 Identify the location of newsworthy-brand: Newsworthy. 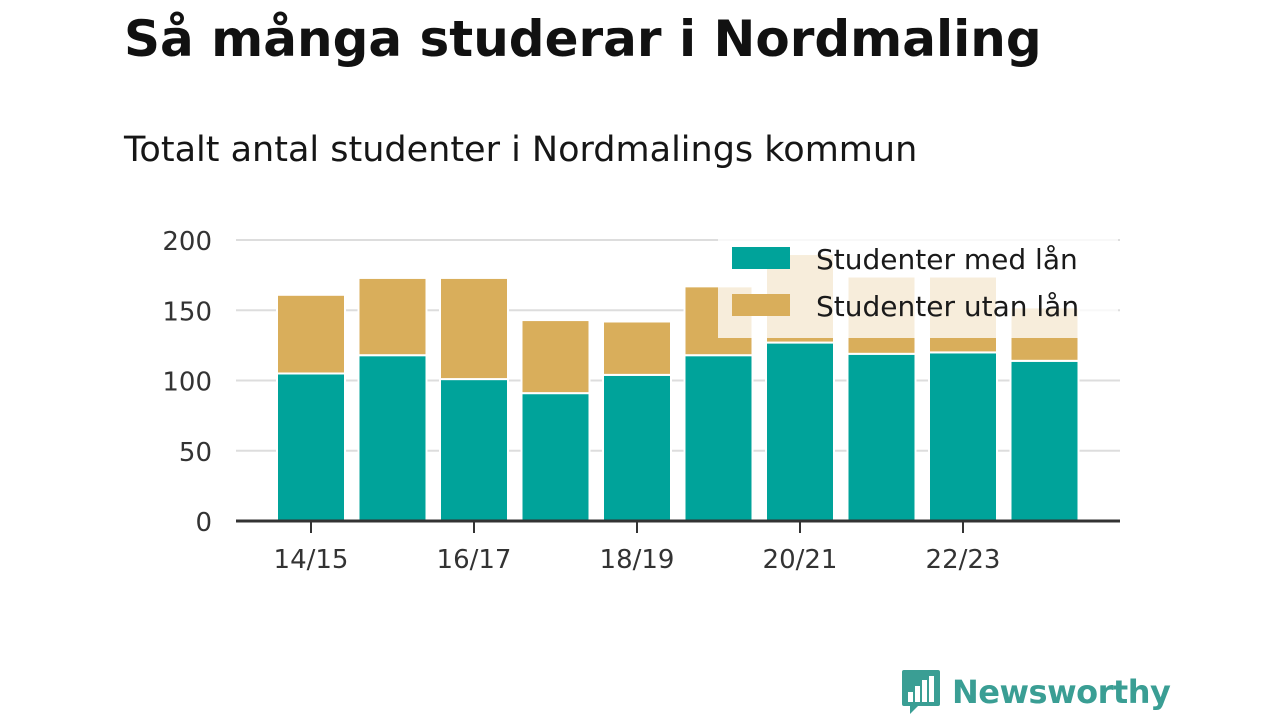
(1035, 692).